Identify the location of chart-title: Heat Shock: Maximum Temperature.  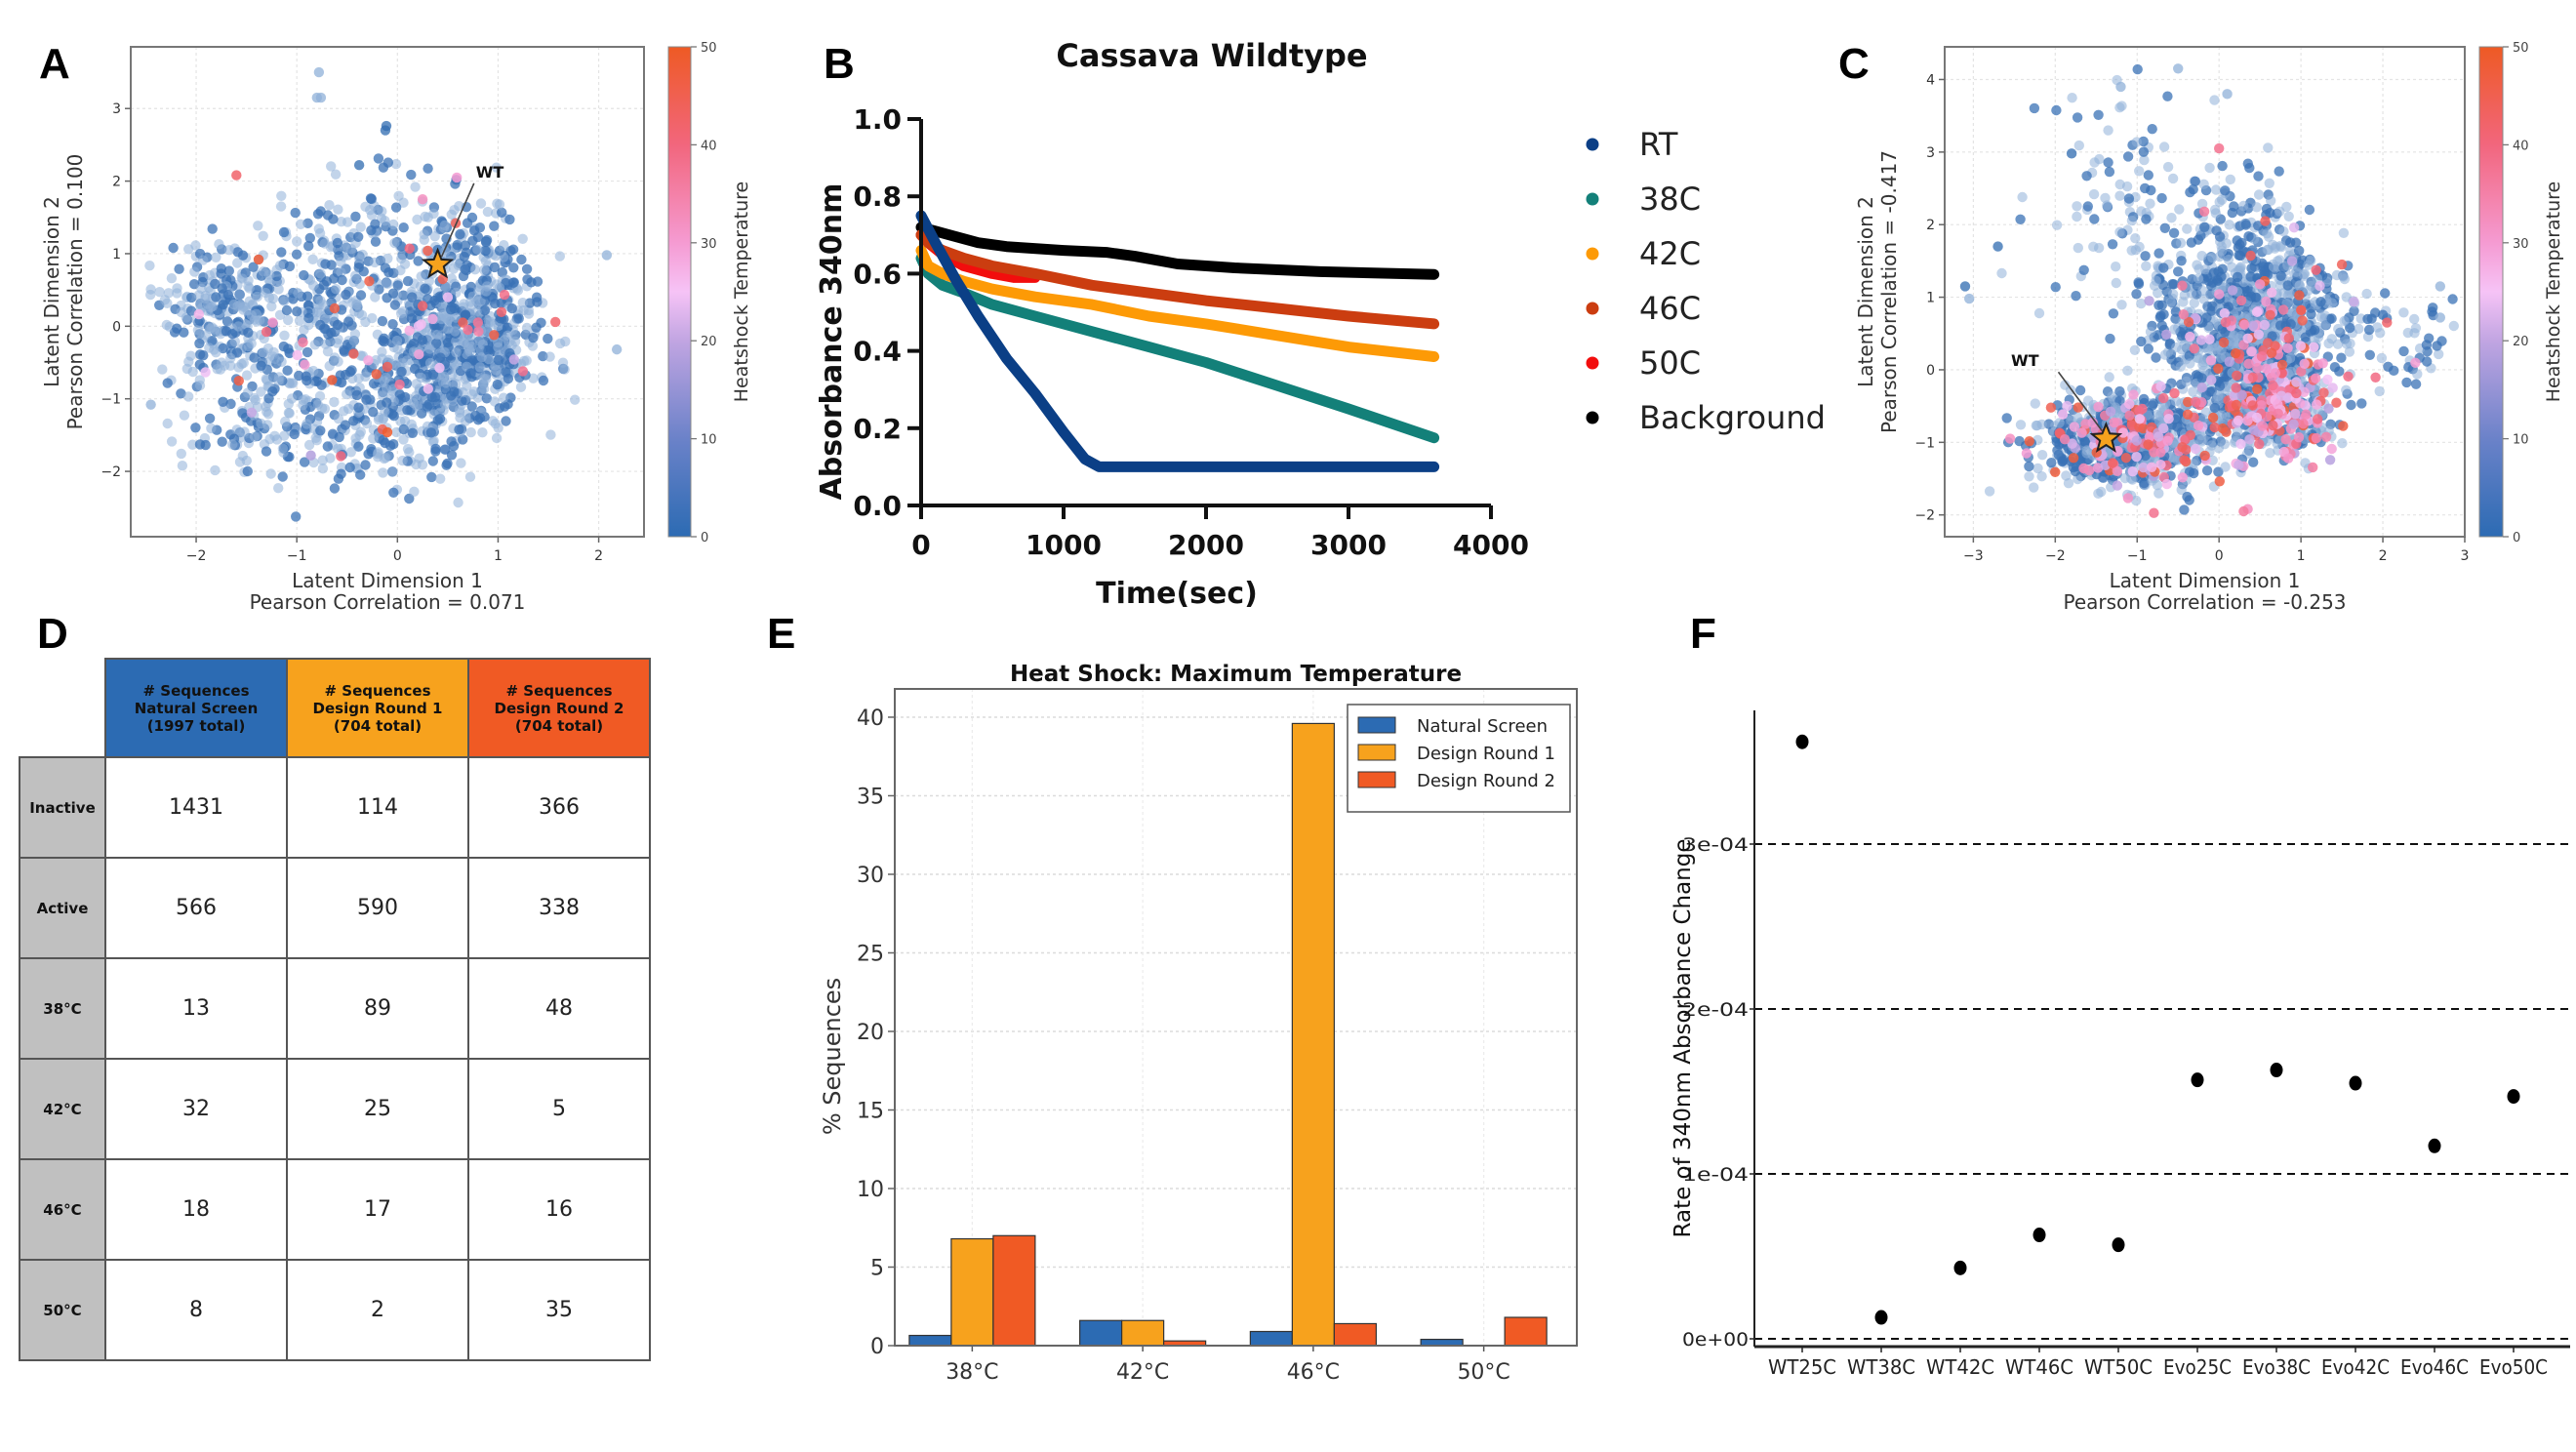
(1236, 674).